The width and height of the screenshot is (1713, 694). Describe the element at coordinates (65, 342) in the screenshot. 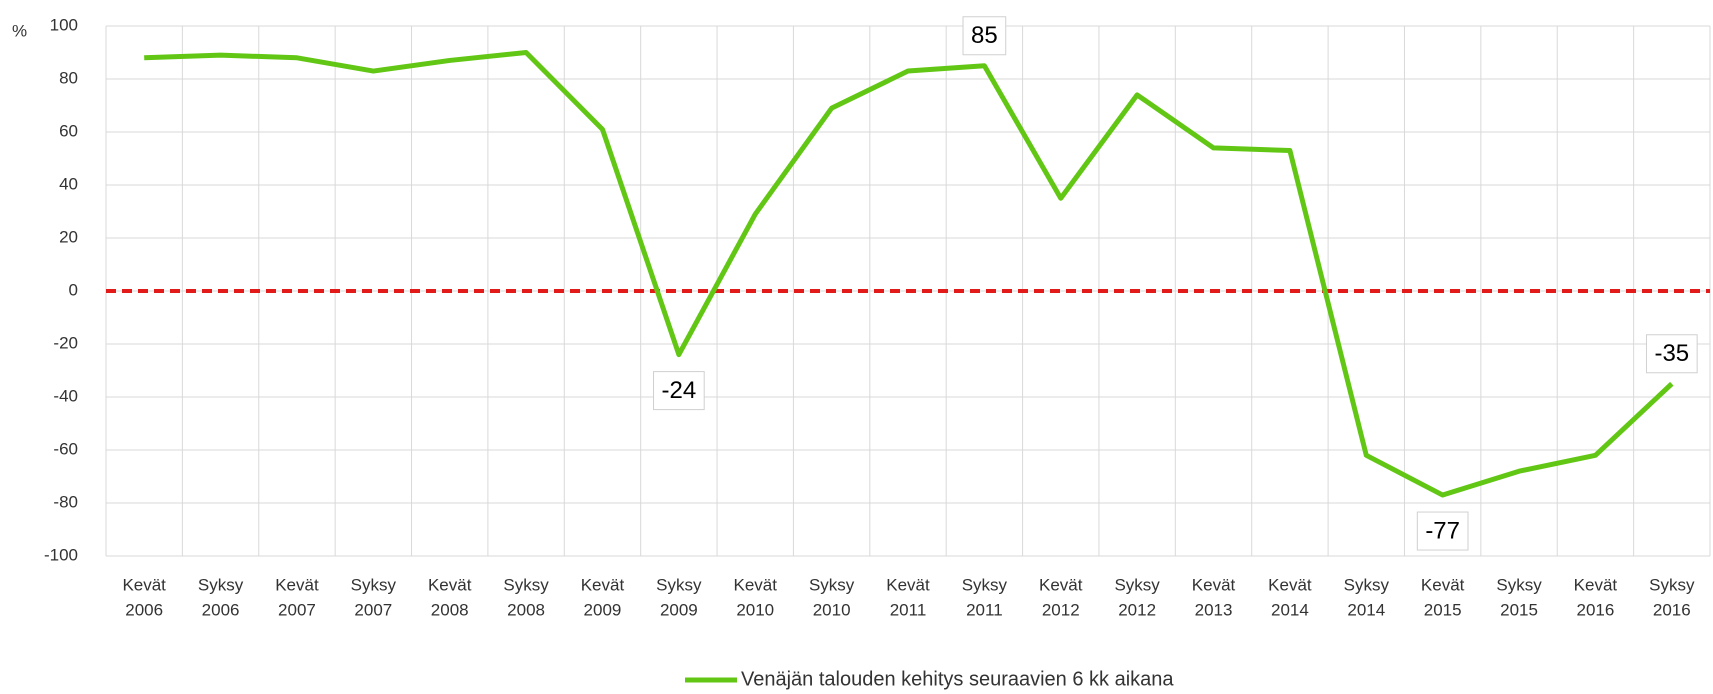

I see `y-tick-label: -20` at that location.